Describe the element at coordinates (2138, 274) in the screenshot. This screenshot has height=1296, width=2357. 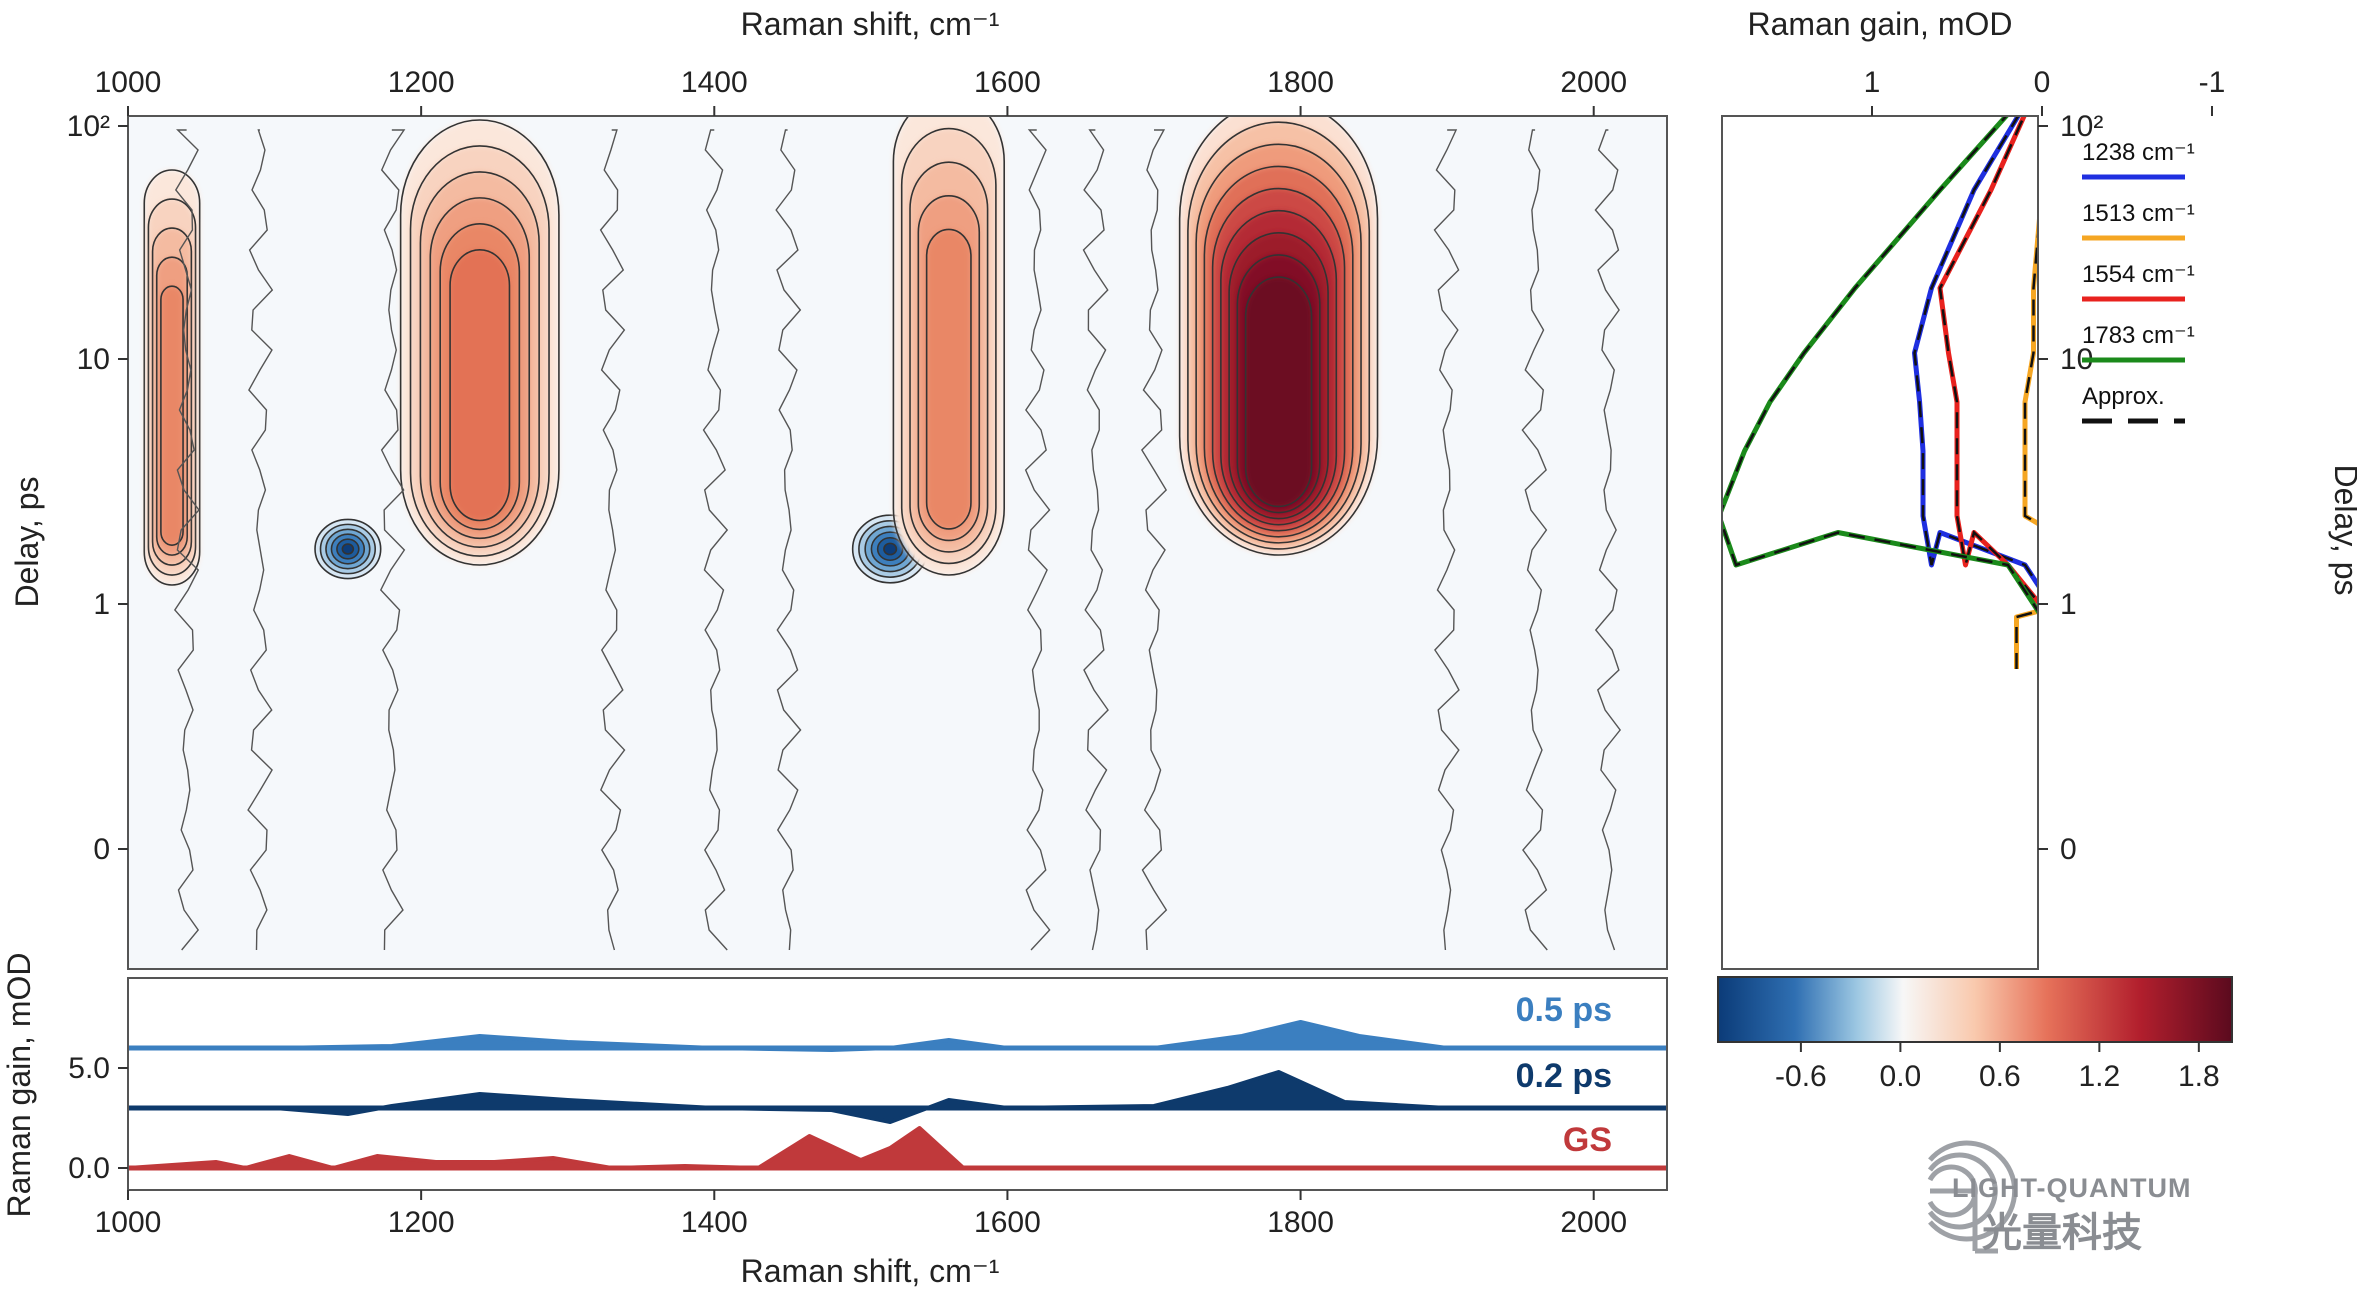
I see `legend-label-2: 1554 cm⁻¹` at that location.